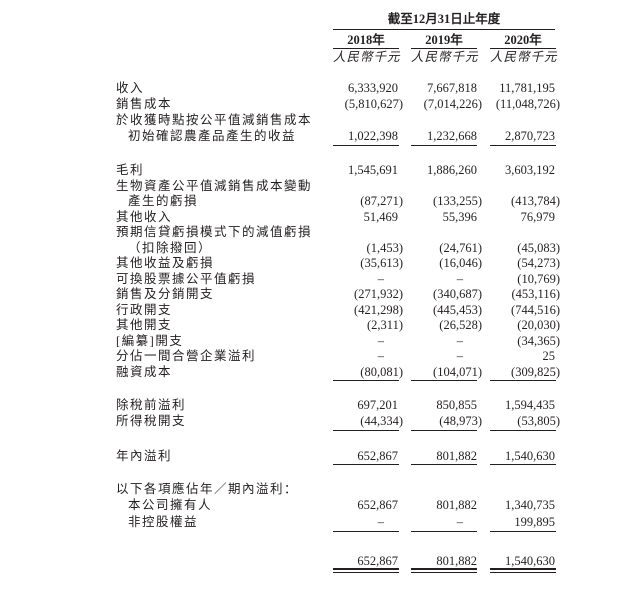  What do you see at coordinates (144, 310) in the screenshot?
I see `row-label: 行政開支` at bounding box center [144, 310].